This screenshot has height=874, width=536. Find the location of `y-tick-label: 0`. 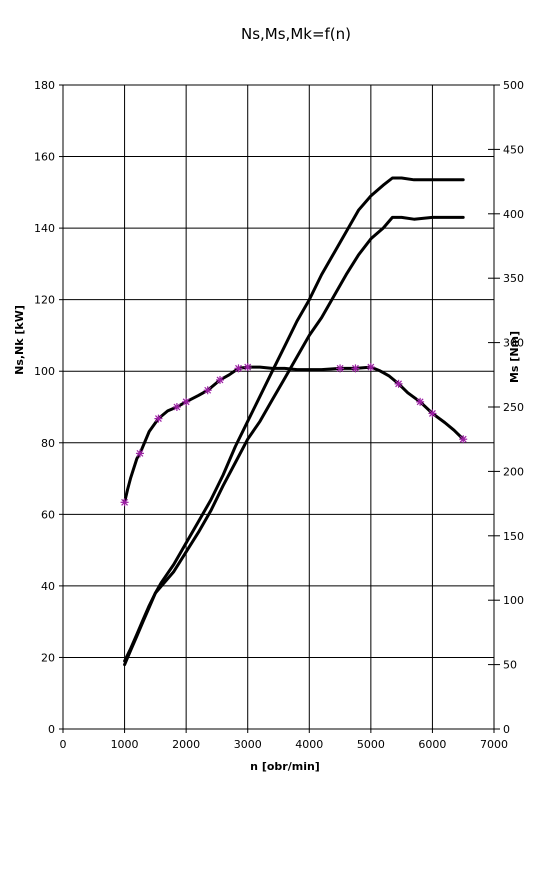

y-tick-label: 0 is located at coordinates (51, 729).